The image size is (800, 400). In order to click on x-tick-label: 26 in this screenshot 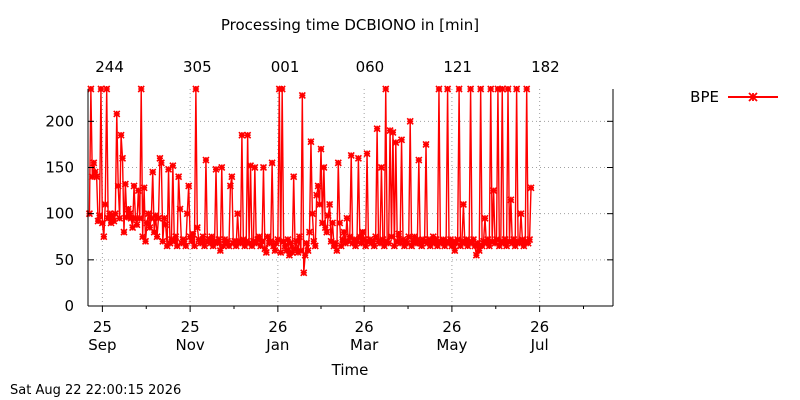, I will do `click(539, 327)`.